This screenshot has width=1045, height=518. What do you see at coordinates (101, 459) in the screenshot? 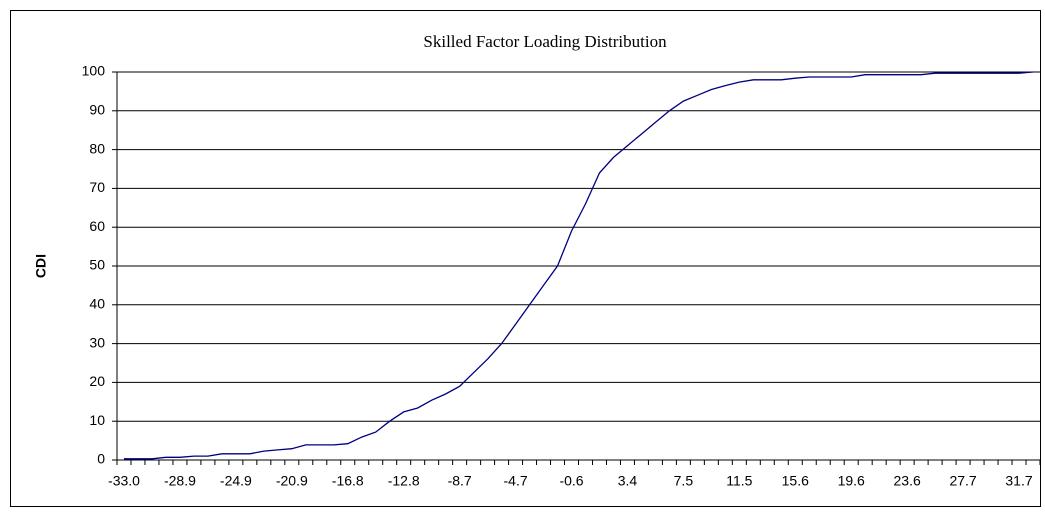
I see `y-tick-label: 0` at bounding box center [101, 459].